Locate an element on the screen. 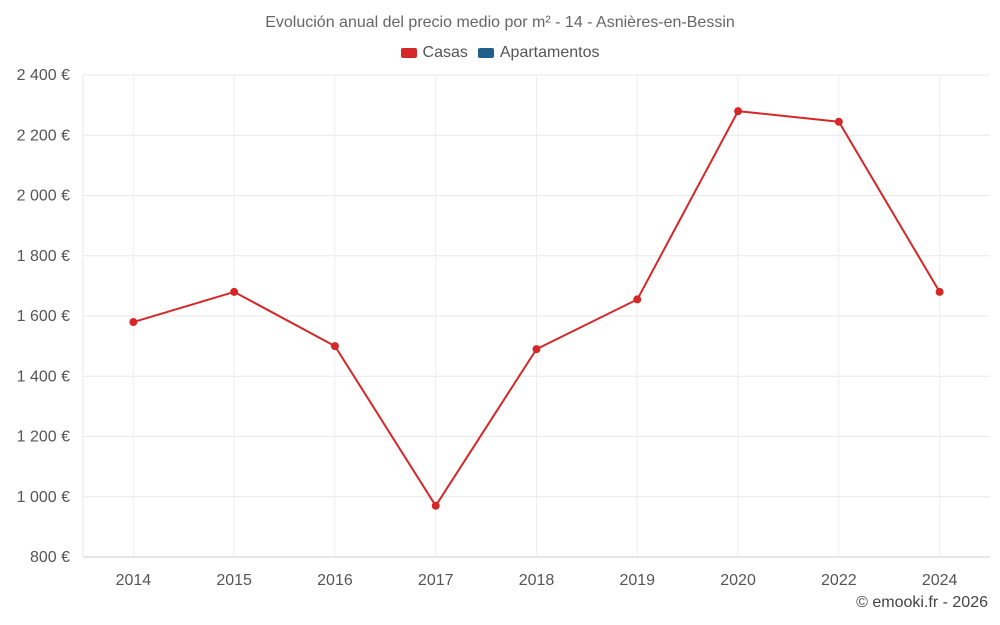  legend-label-apartamentos: Apartamentos is located at coordinates (549, 52).